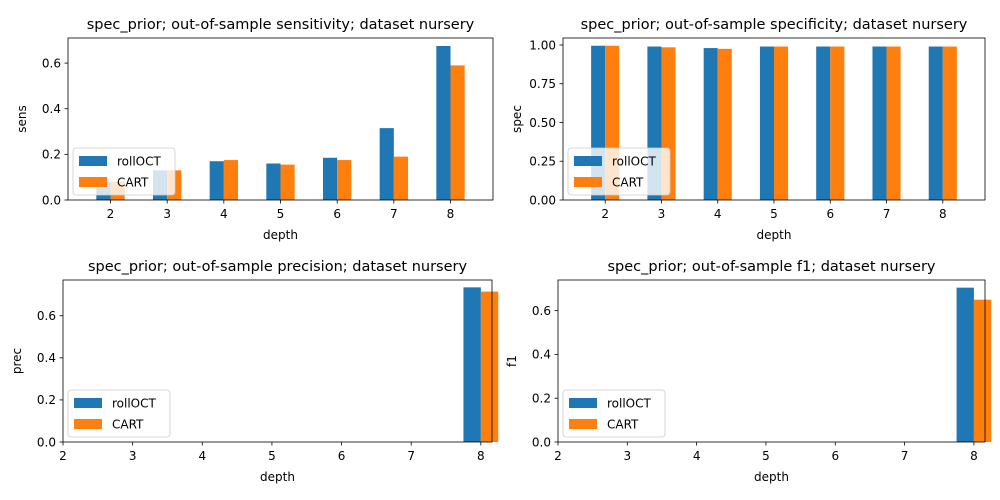  Describe the element at coordinates (542, 123) in the screenshot. I see `y-tick-label: 0.50` at that location.